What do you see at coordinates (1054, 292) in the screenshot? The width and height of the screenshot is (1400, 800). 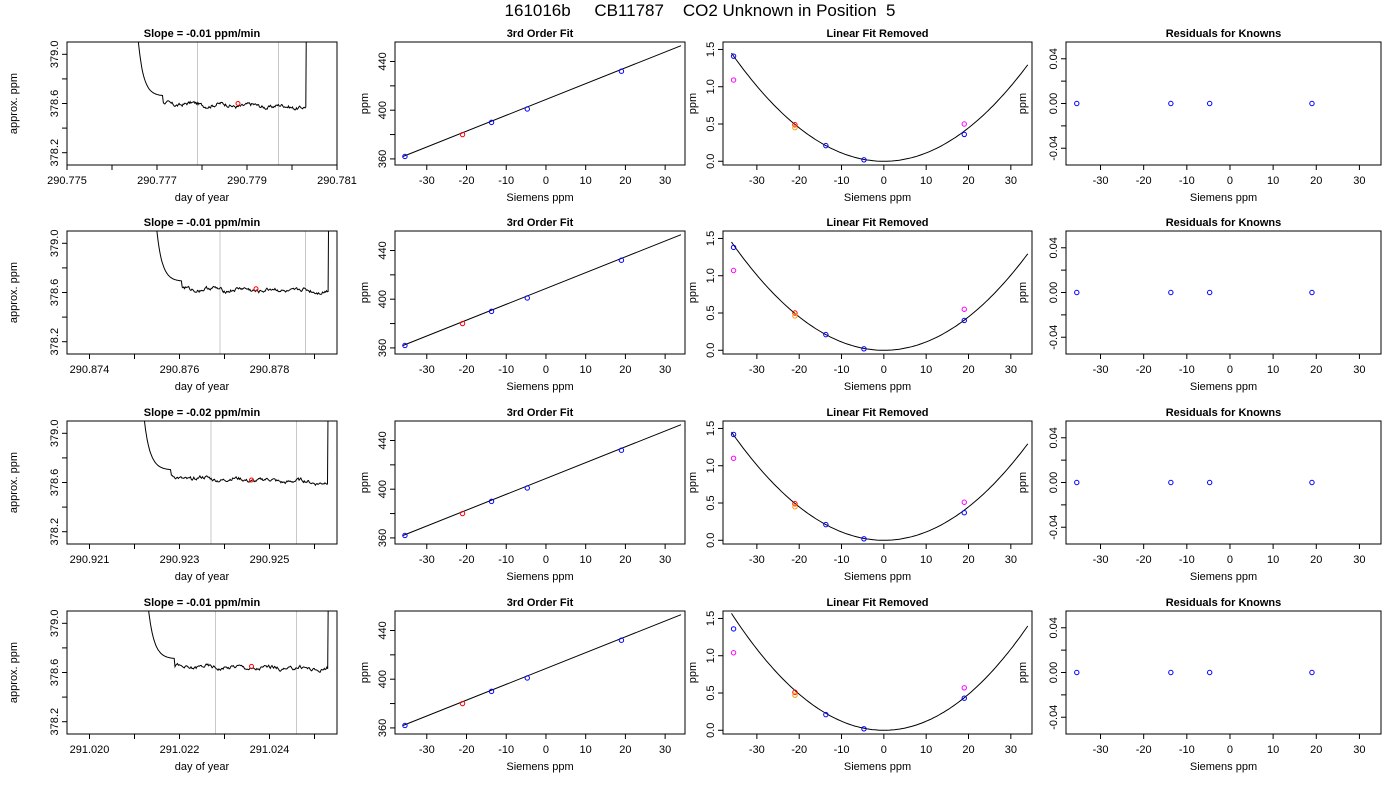 I see `y-tick-label: 0.00` at bounding box center [1054, 292].